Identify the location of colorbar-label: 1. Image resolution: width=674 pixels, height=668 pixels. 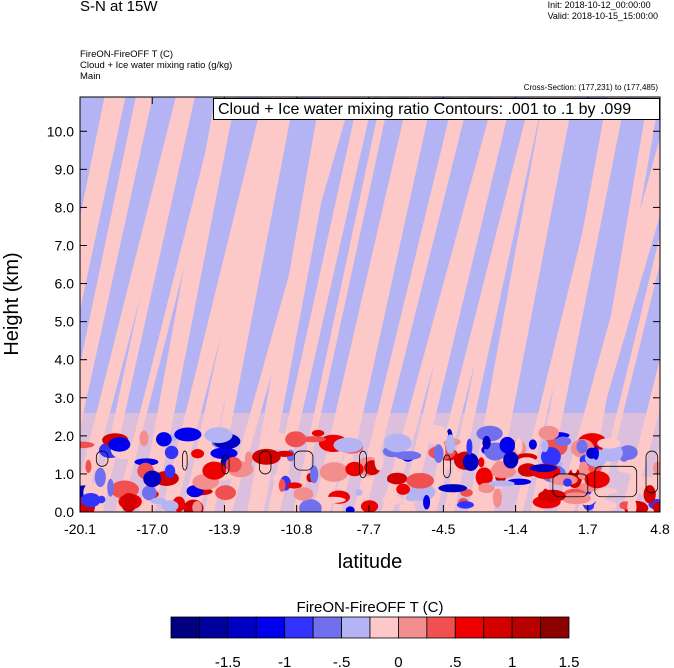
(512, 661).